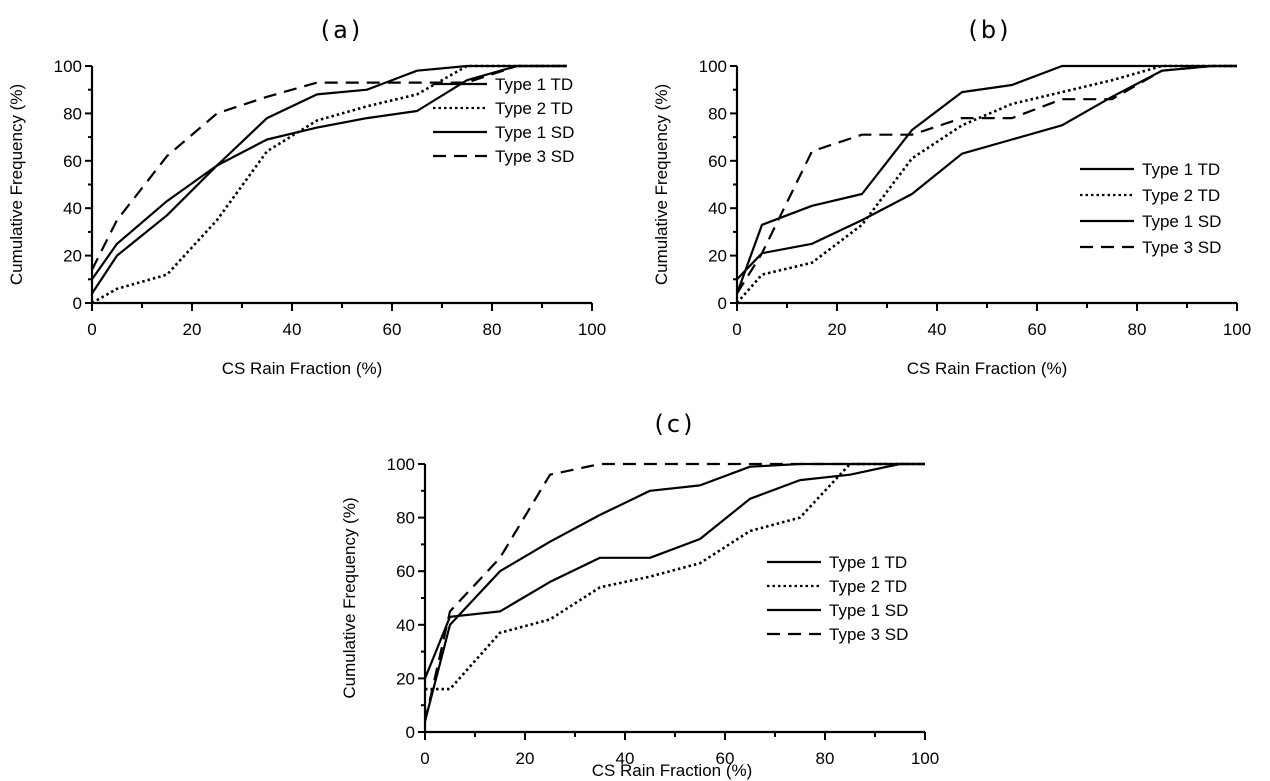 This screenshot has height=781, width=1270. Describe the element at coordinates (342, 30) in the screenshot. I see `panel-title: (a)` at that location.